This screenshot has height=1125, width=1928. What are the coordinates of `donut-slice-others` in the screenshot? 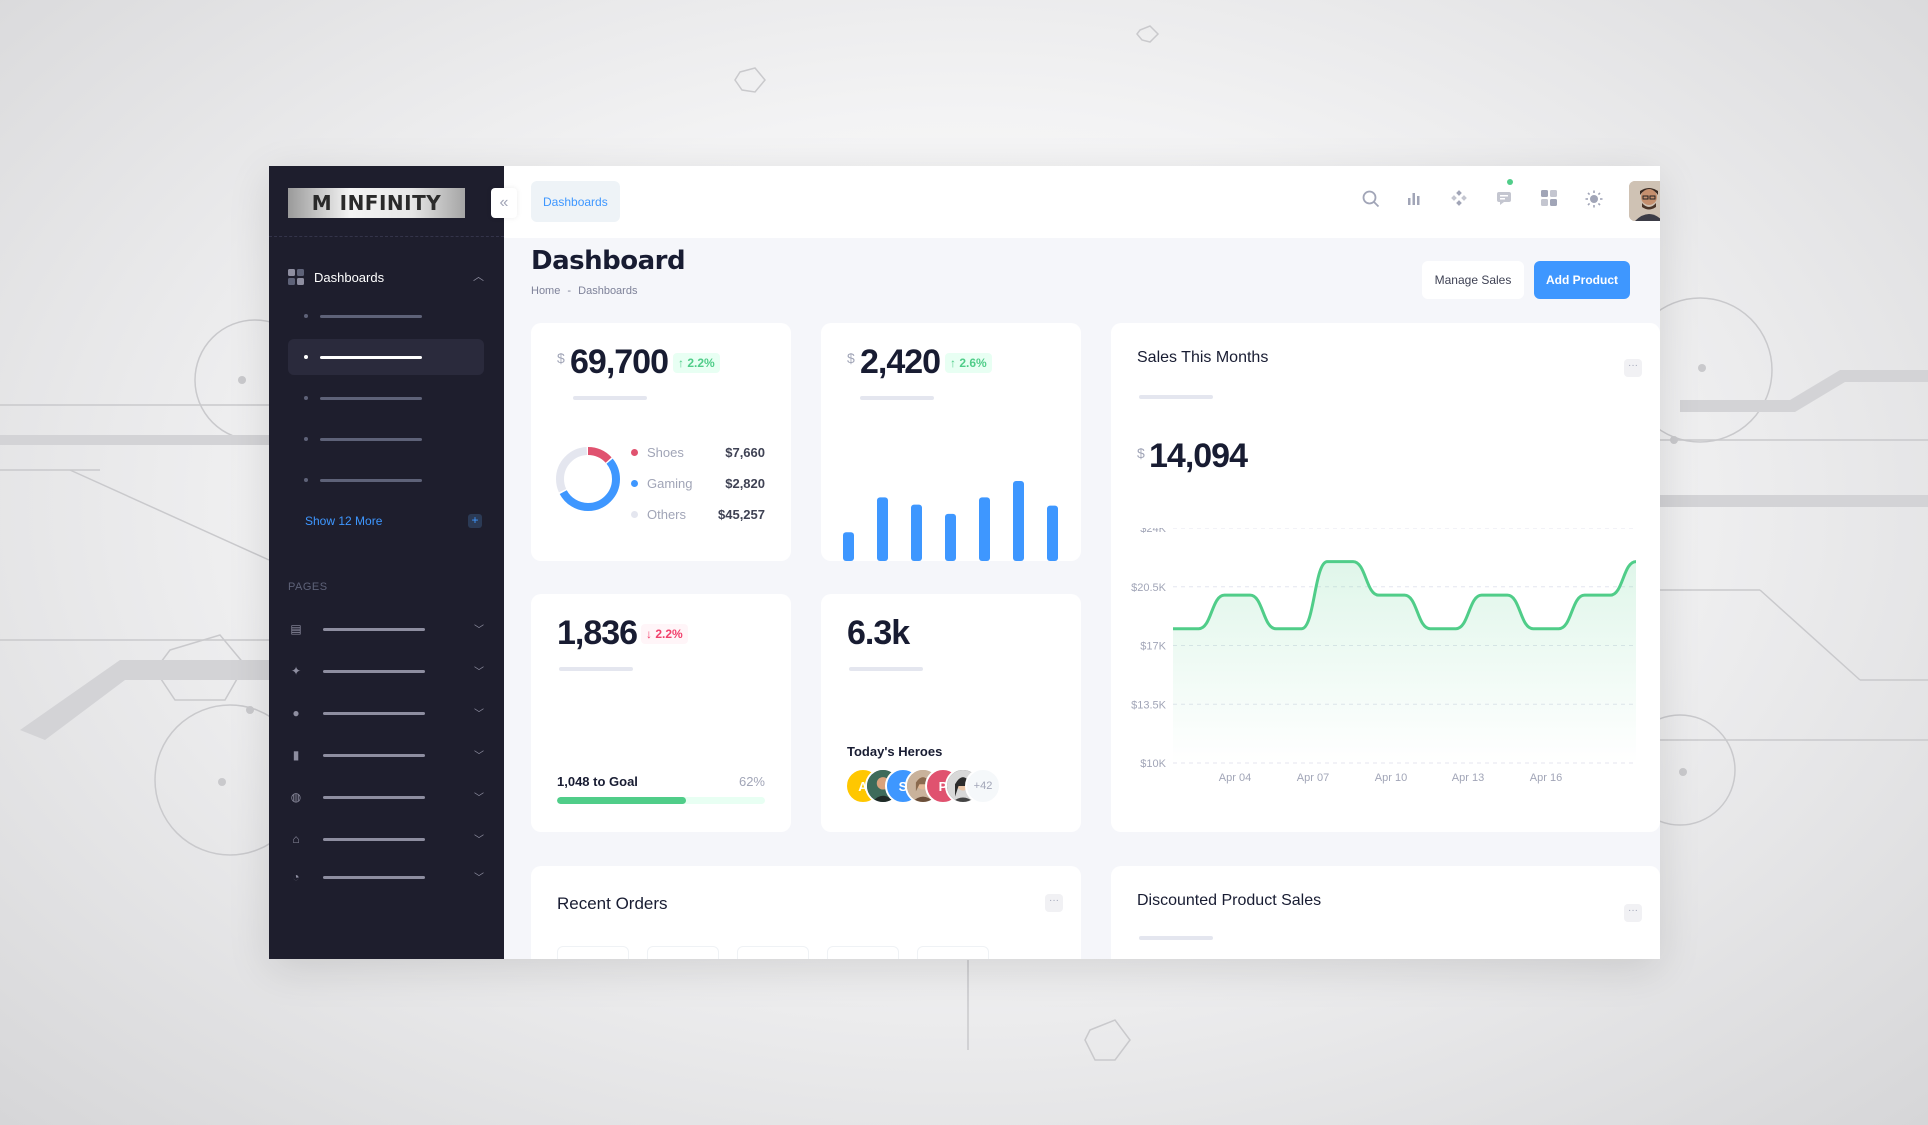 It's located at (588, 479).